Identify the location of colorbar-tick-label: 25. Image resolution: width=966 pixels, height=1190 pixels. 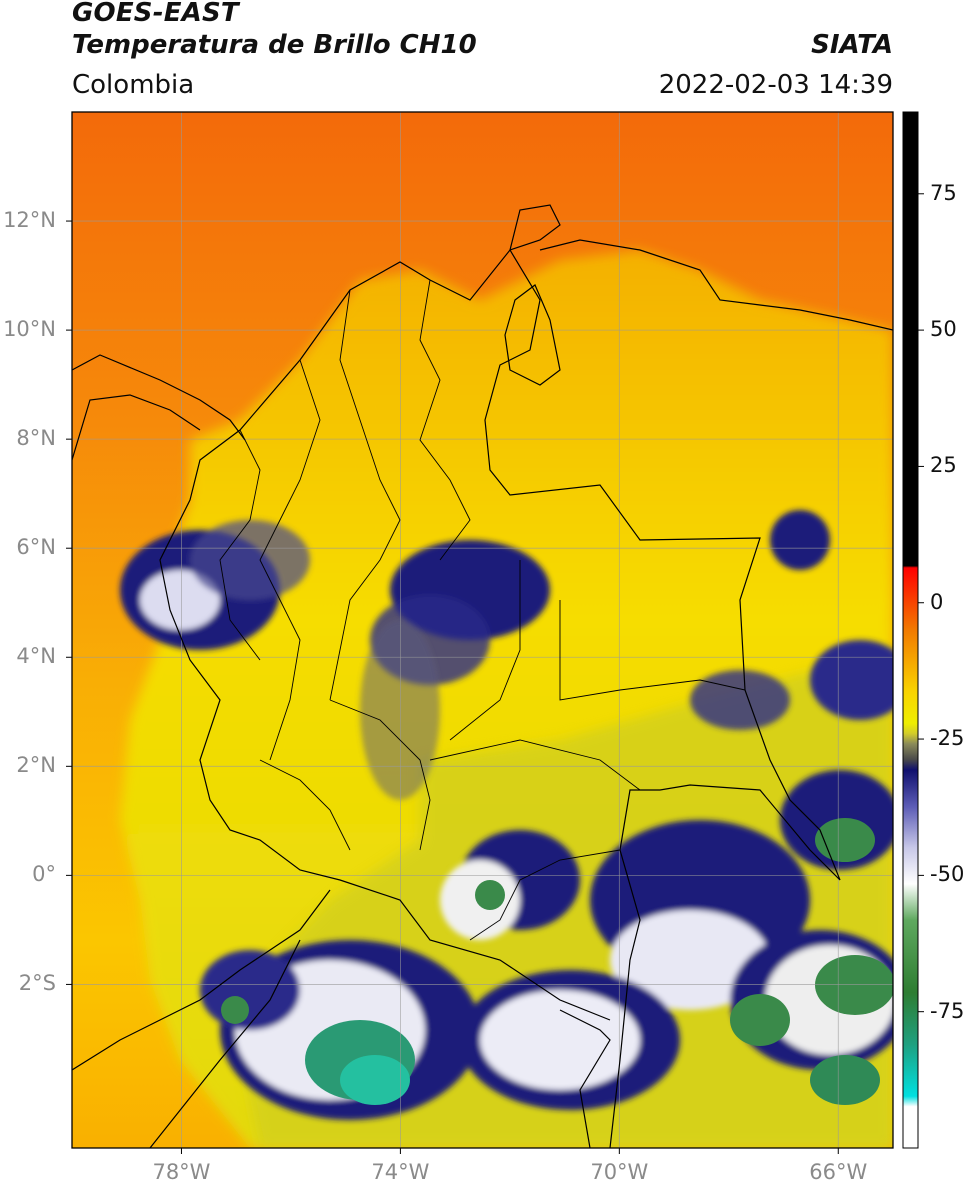
(943, 465).